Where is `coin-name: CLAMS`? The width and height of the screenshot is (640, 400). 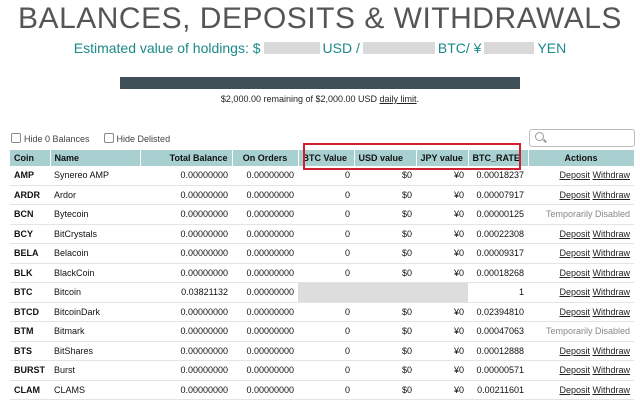
coin-name: CLAMS is located at coordinates (95, 390).